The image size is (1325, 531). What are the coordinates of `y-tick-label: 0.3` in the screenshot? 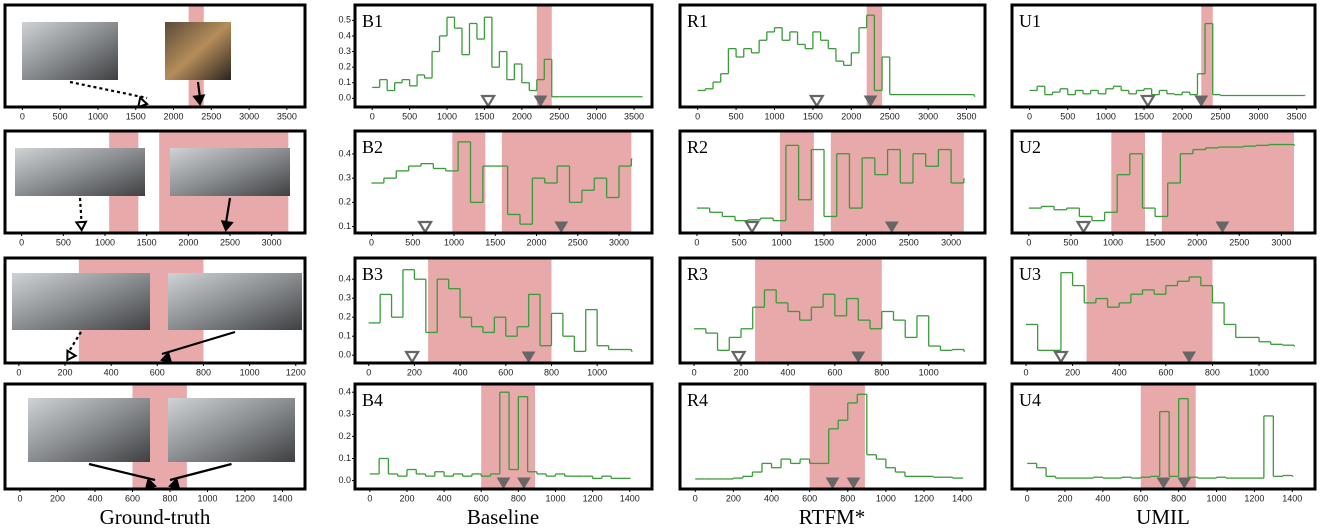 It's located at (344, 178).